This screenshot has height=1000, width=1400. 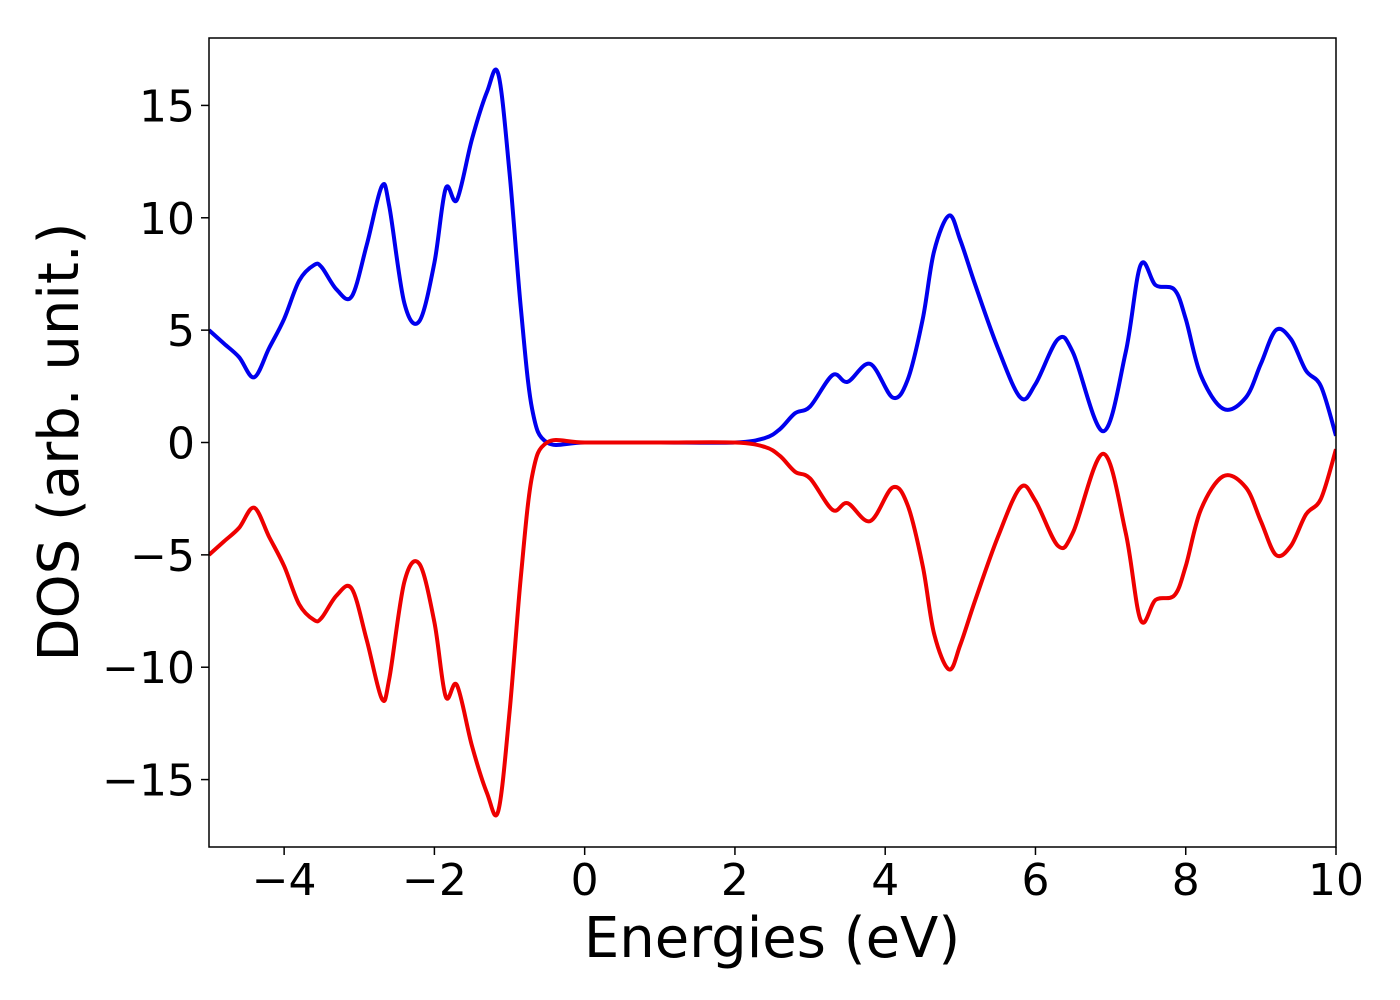 What do you see at coordinates (1186, 880) in the screenshot?
I see `x-tick-label: 8` at bounding box center [1186, 880].